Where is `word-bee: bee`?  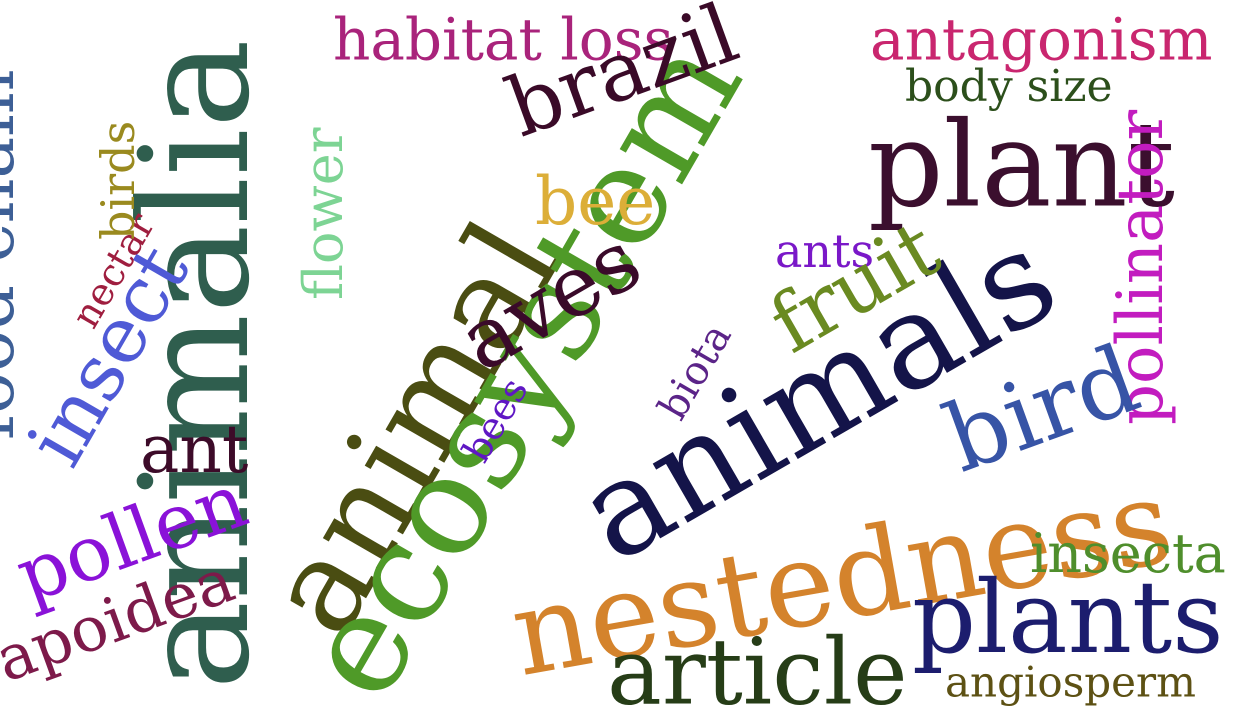
word-bee: bee is located at coordinates (595, 202).